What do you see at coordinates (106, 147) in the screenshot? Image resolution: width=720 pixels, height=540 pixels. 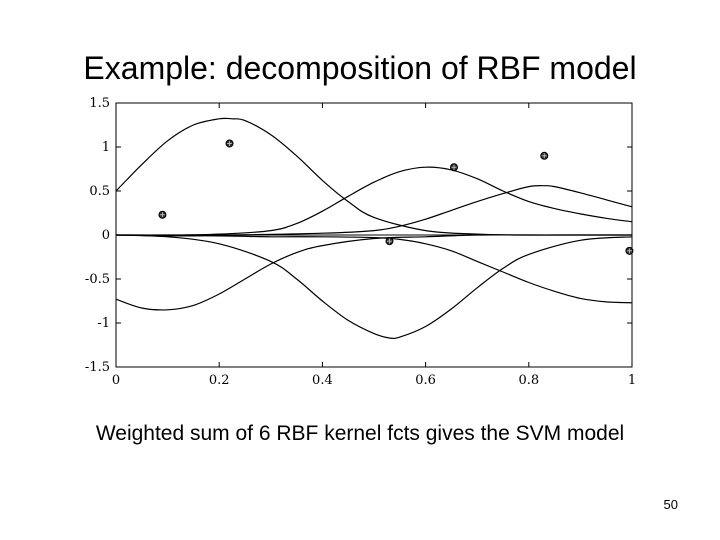 I see `y-tick-label: 1` at bounding box center [106, 147].